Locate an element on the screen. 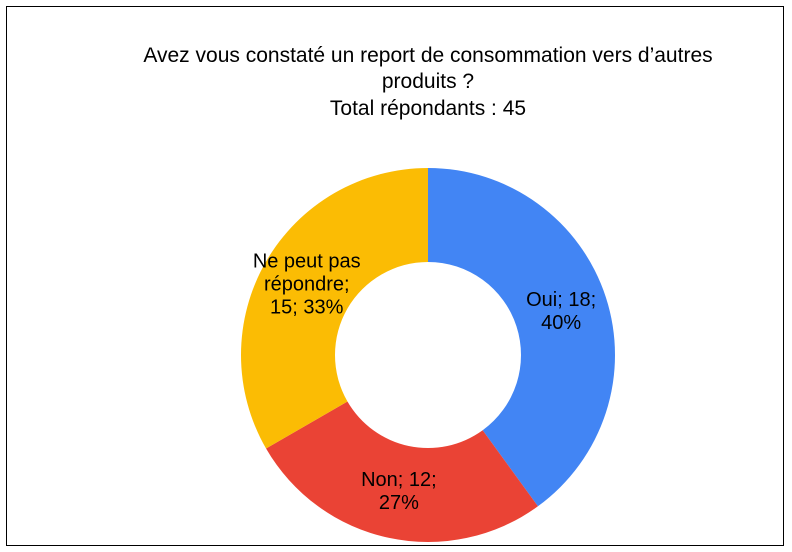  data-label: Ne peut pas répondre; 15; 33% is located at coordinates (306, 284).